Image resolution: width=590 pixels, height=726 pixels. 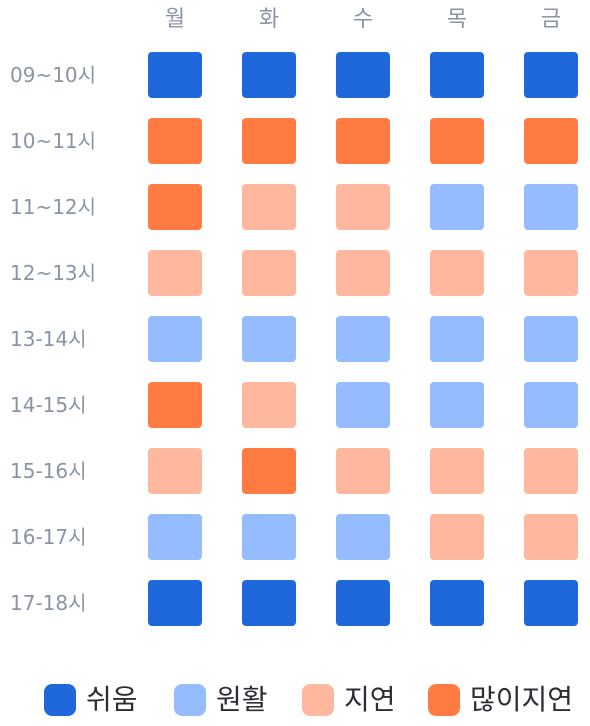 What do you see at coordinates (48, 471) in the screenshot?
I see `time-label: 15-16시` at bounding box center [48, 471].